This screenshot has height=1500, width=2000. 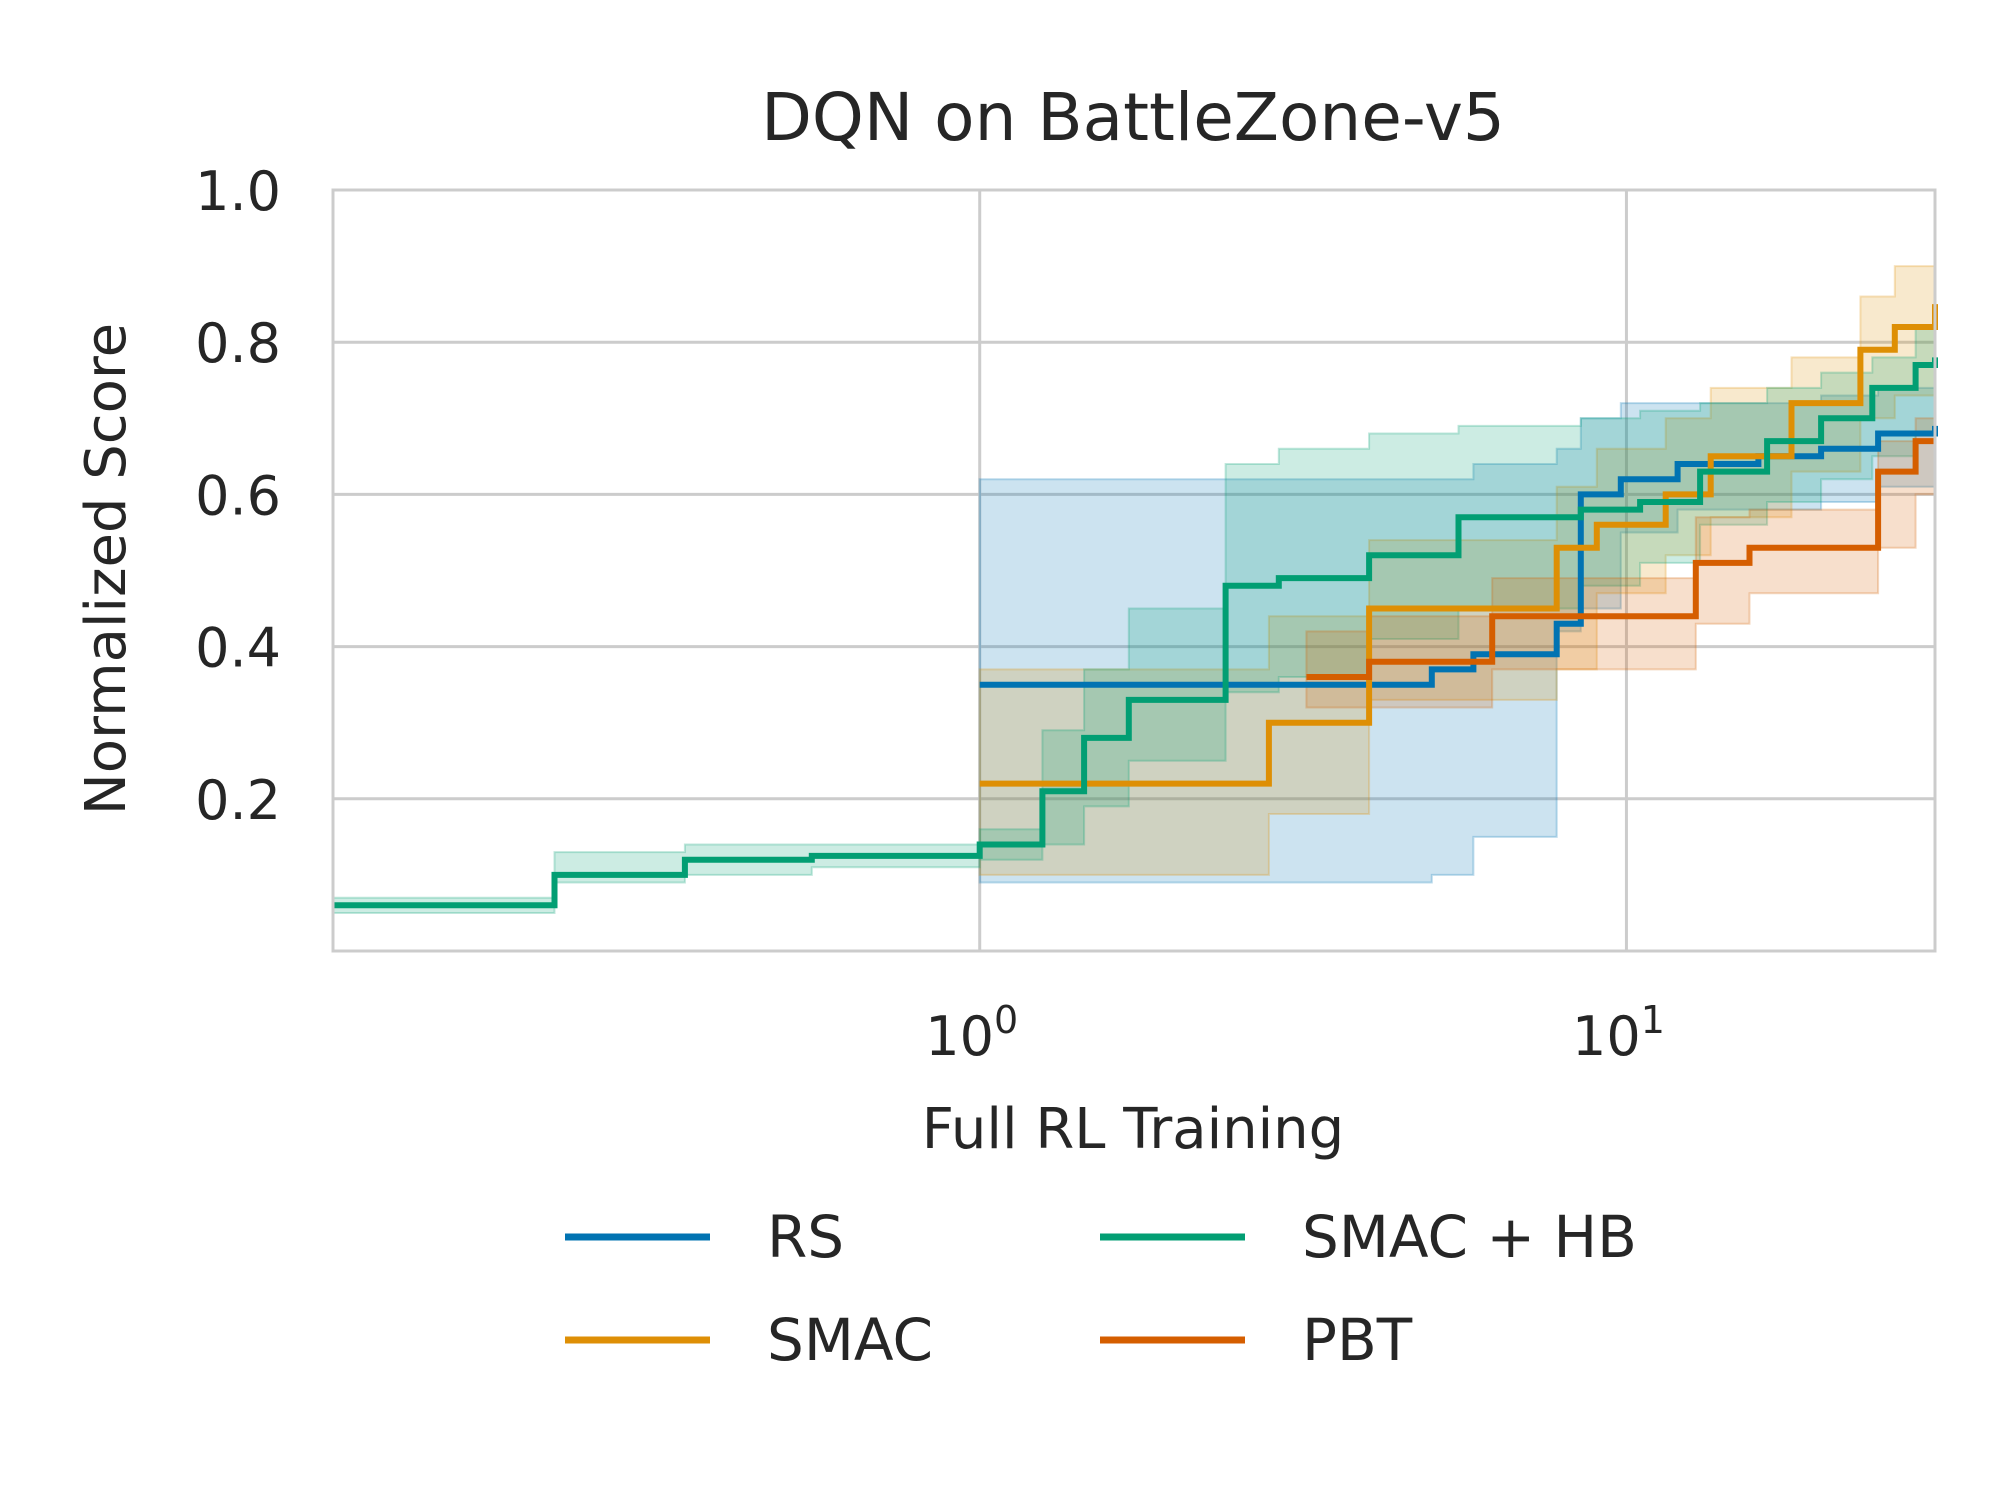 What do you see at coordinates (1101, 1288) in the screenshot?
I see `legend: RS SMAC SMAC + HB PBT` at bounding box center [1101, 1288].